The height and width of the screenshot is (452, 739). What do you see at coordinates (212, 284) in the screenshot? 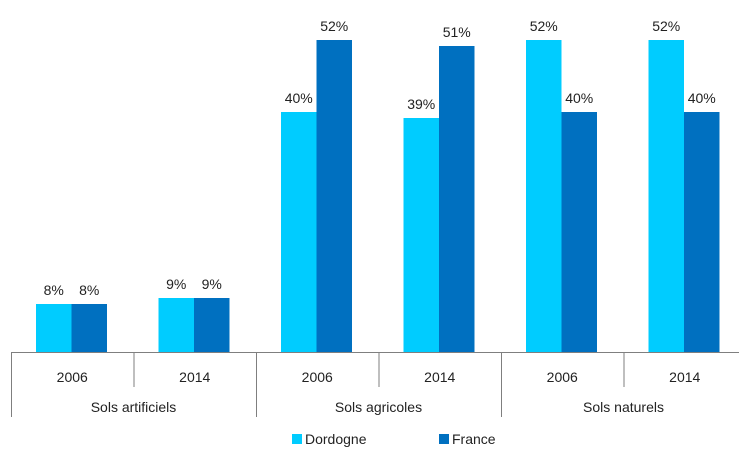
I see `value-label-france-1: 9%` at bounding box center [212, 284].